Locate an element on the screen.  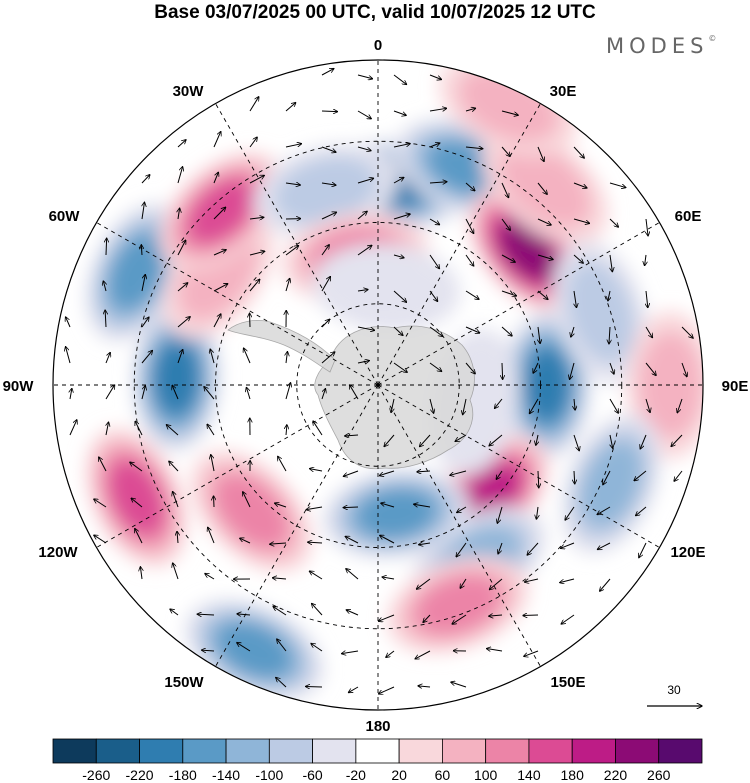
colorbar-tick-label: 60 is located at coordinates (443, 775).